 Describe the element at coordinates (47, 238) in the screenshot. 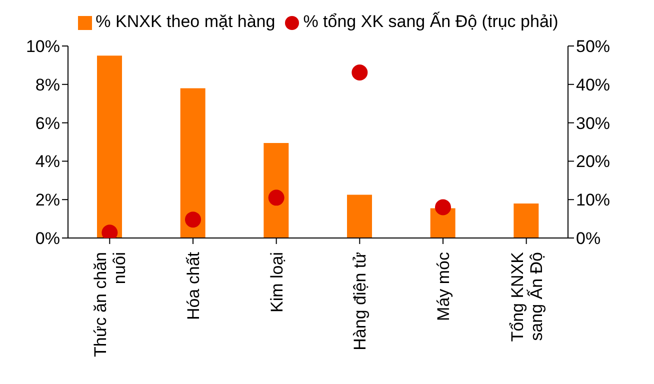

I see `y-tick-label: 0%` at that location.